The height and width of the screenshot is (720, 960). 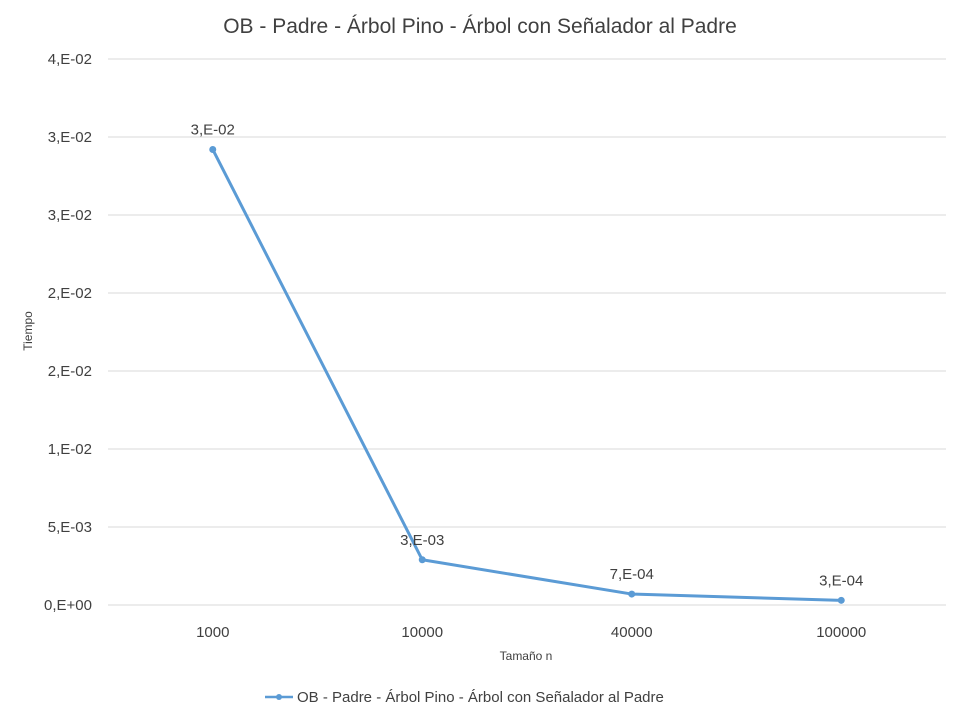 What do you see at coordinates (70, 449) in the screenshot?
I see `y-tick-label-2: 1,E-02` at bounding box center [70, 449].